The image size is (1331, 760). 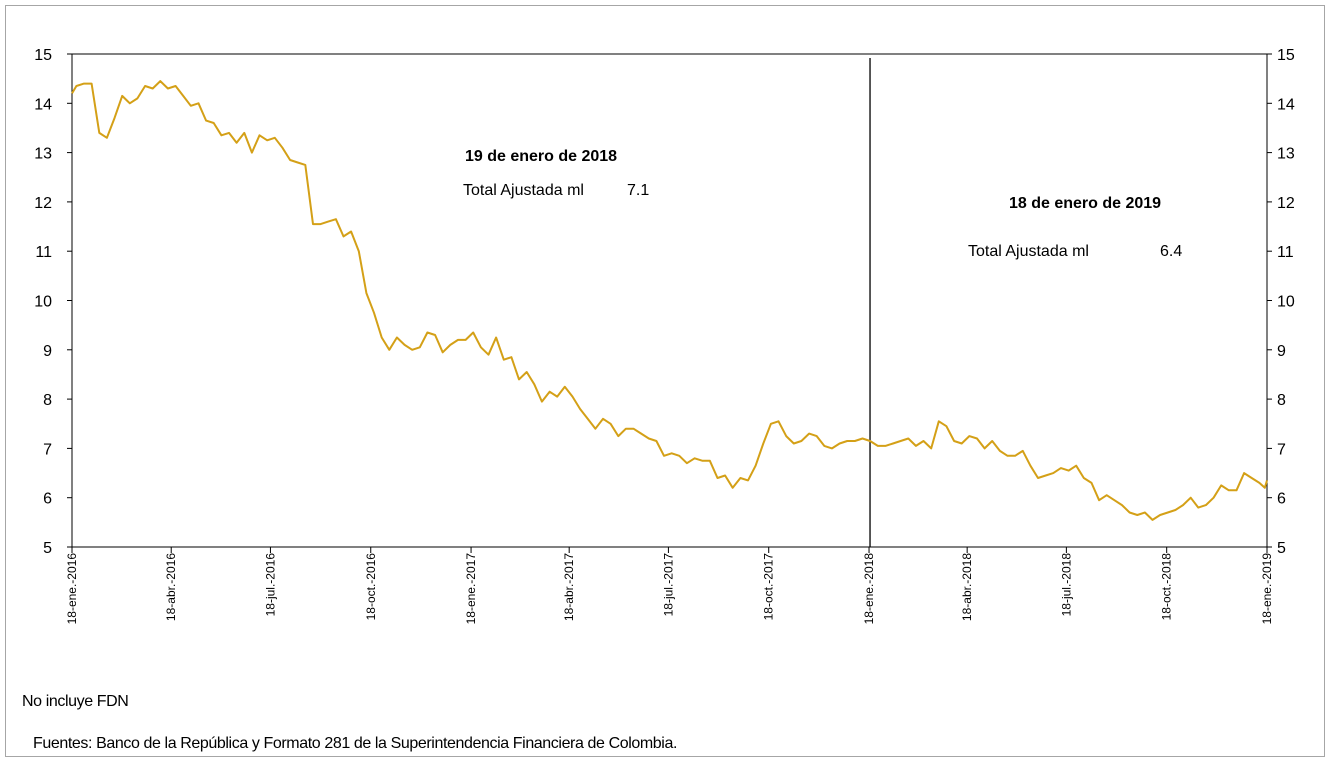 What do you see at coordinates (769, 587) in the screenshot?
I see `x-tick-label: 18-oct.-2017` at bounding box center [769, 587].